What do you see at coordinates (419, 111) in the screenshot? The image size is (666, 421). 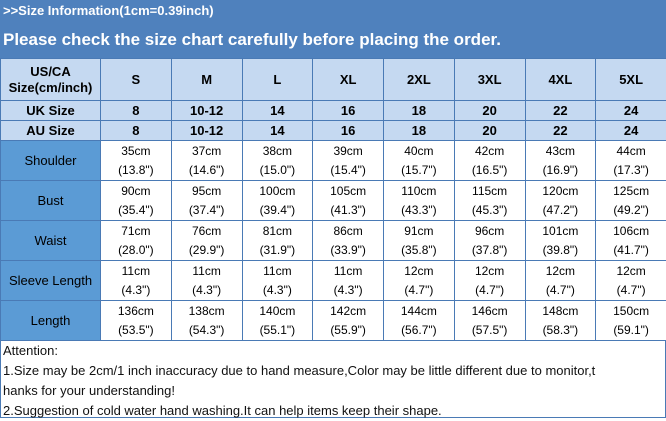 I see `size-cell: 18` at bounding box center [419, 111].